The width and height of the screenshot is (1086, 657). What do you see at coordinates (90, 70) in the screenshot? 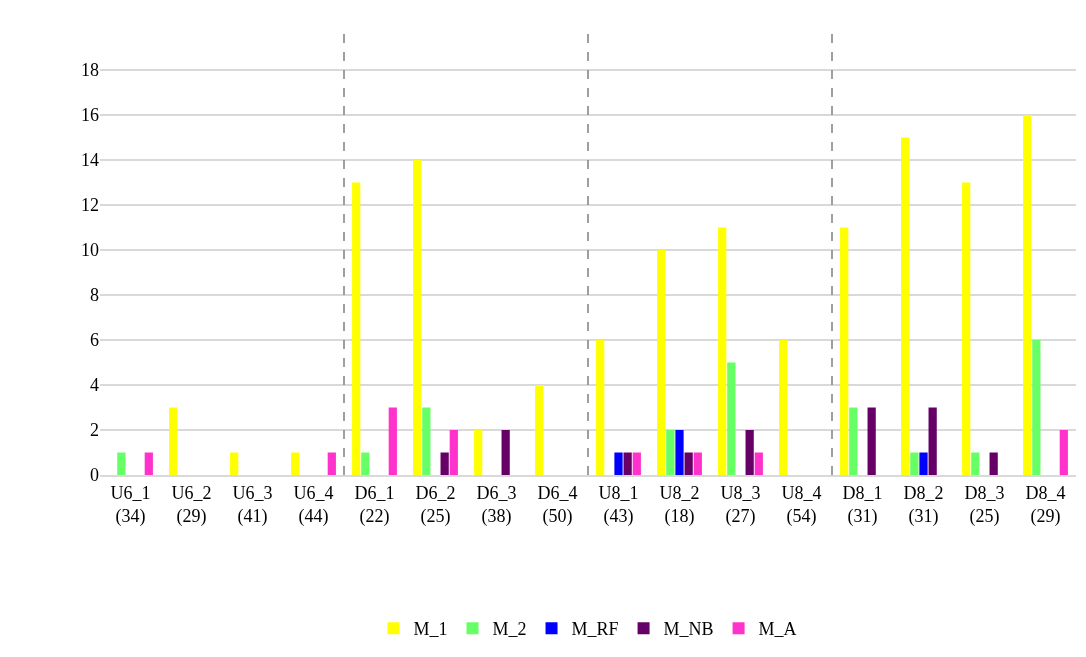
I see `y-tick-label: 18` at bounding box center [90, 70].